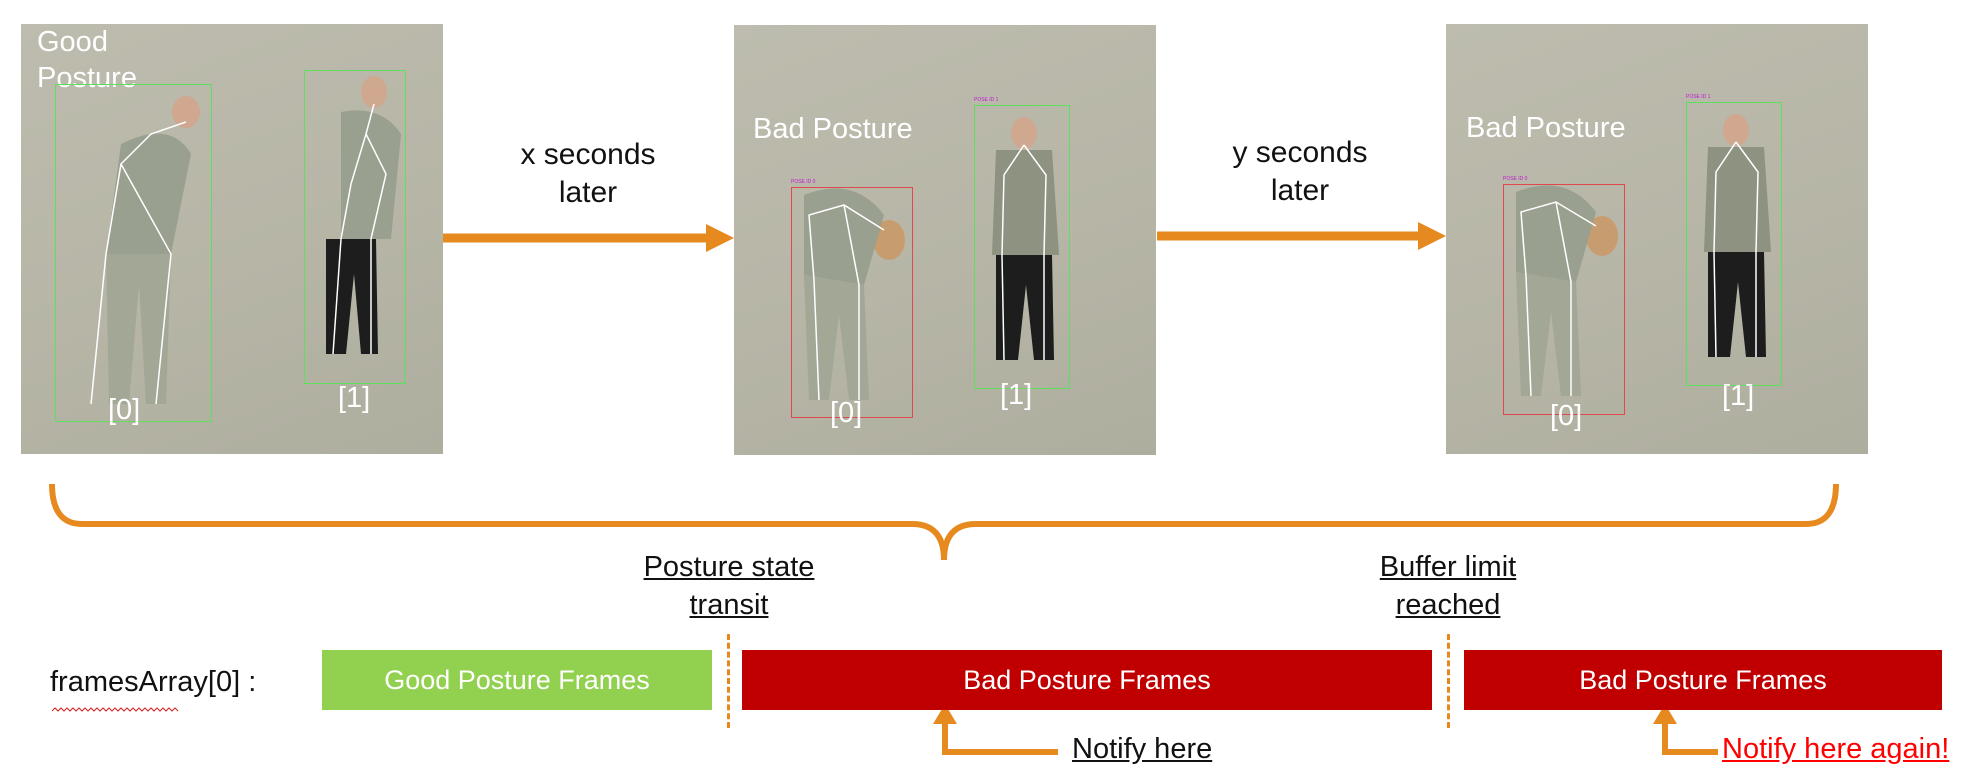  Describe the element at coordinates (944, 522) in the screenshot. I see `timeline-brace` at that location.